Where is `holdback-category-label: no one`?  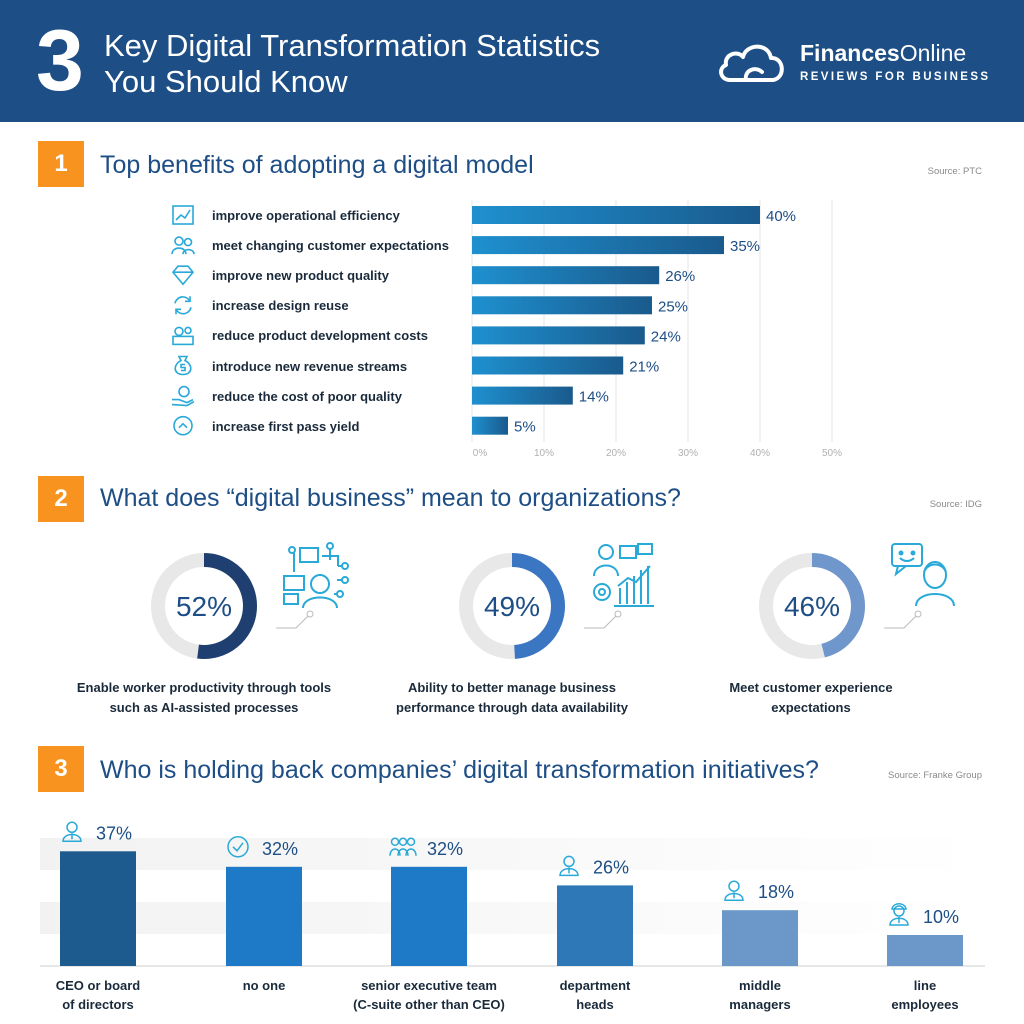
holdback-category-label: no one is located at coordinates (264, 985).